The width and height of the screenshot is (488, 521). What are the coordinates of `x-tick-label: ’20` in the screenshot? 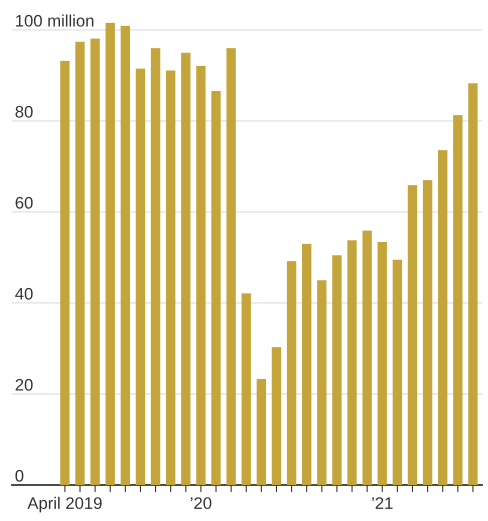 It's located at (201, 503).